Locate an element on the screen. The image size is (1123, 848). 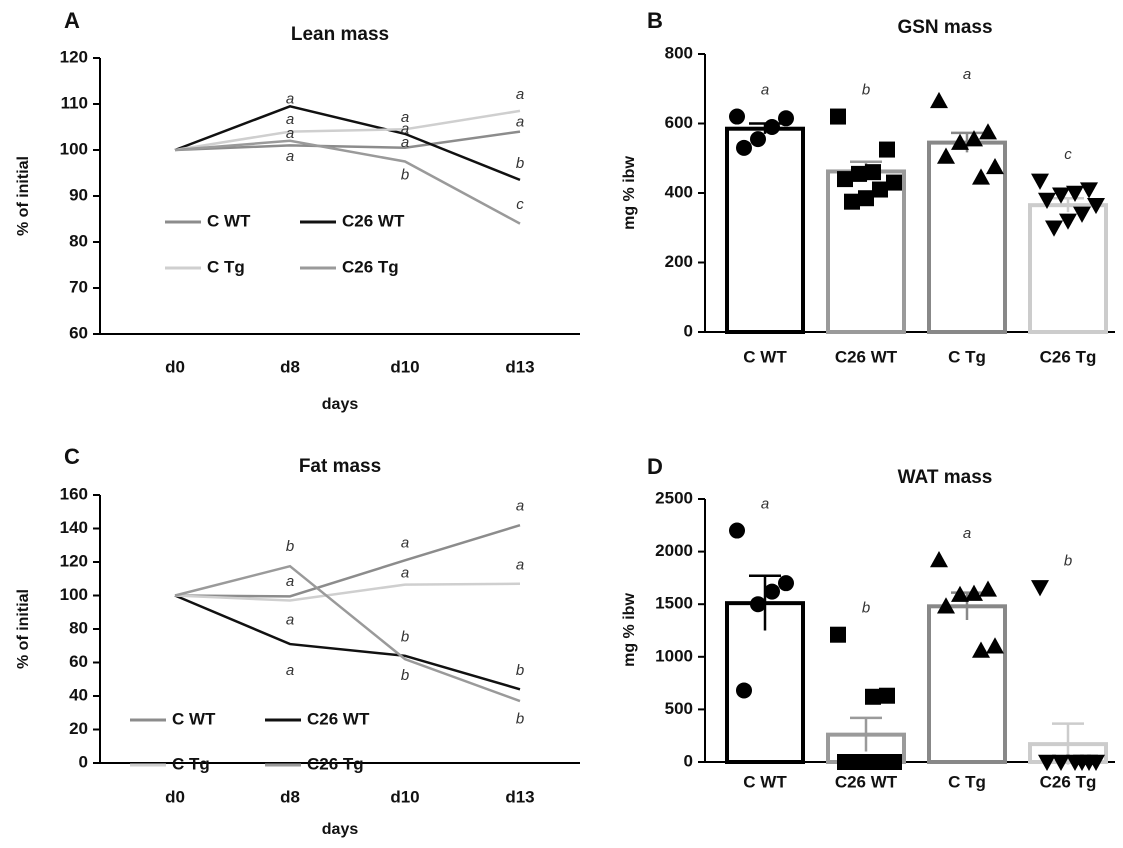
y-tick-label: 90 is located at coordinates (78, 194).